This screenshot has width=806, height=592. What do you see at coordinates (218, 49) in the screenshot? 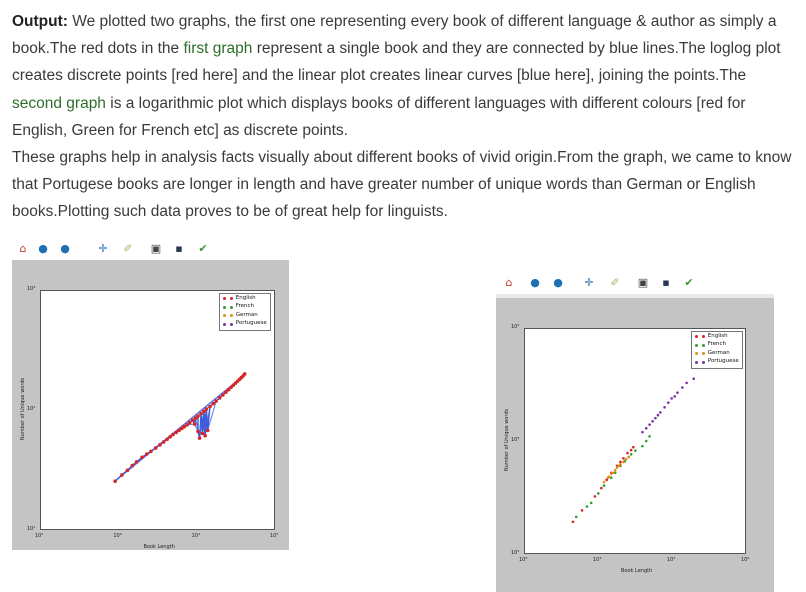
I see `first-graph-link: first graph` at bounding box center [218, 49].